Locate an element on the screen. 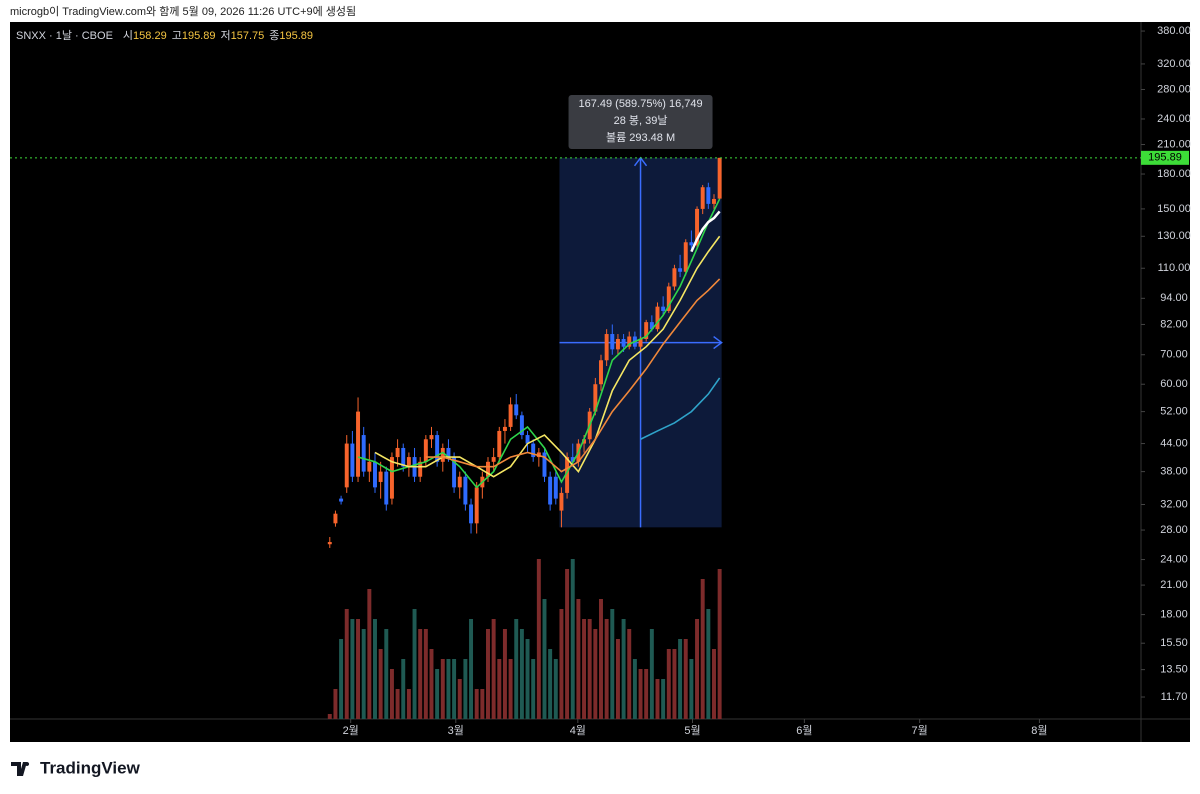 The image size is (1200, 794). y-tick-label: 18.00 is located at coordinates (1174, 614).